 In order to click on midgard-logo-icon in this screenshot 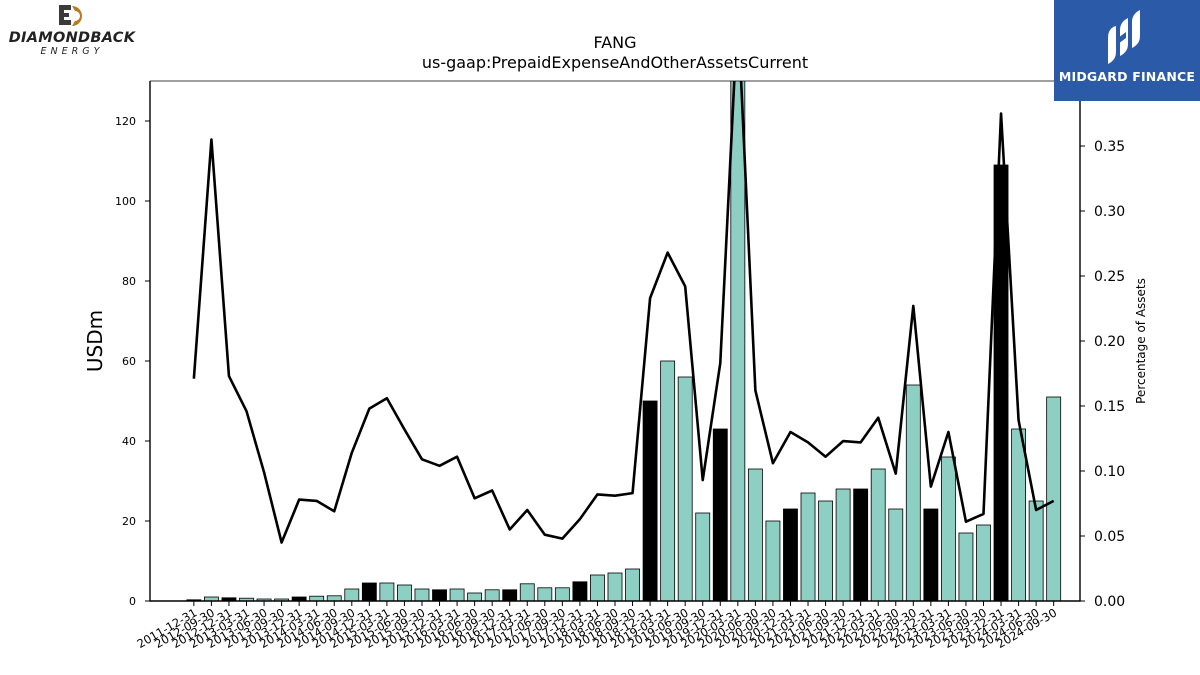, I will do `click(1124, 37)`.